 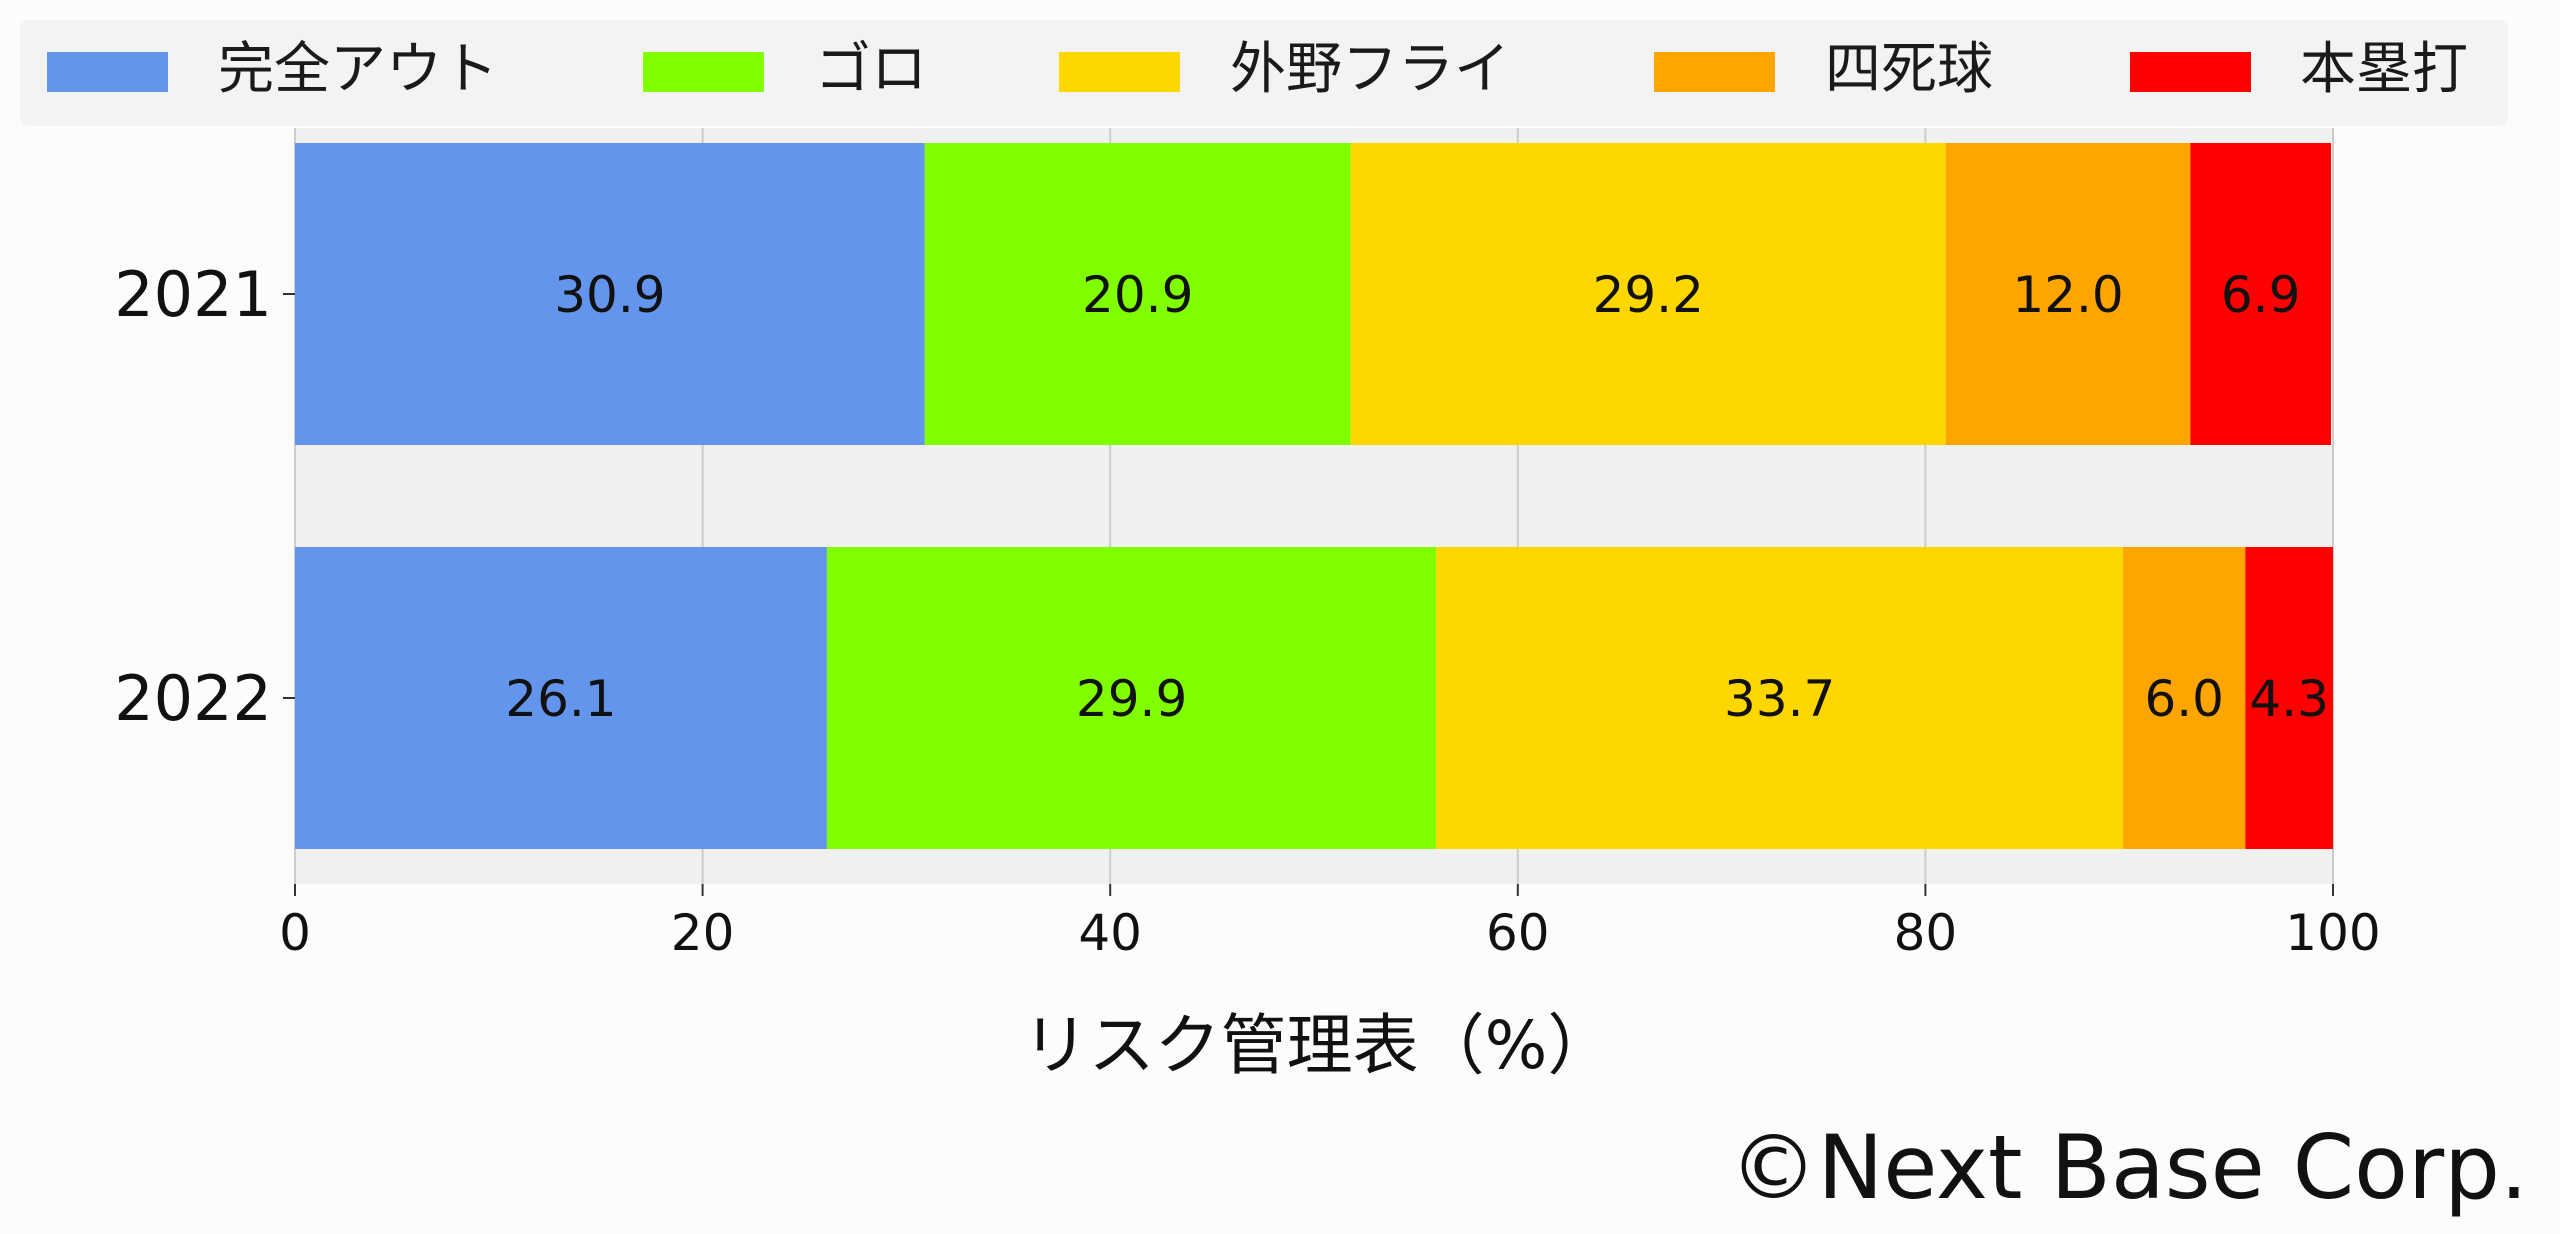 I want to click on legend: 完全アウト ゴロ 外野フライ 四死球 本塁打, so click(x=1264, y=73).